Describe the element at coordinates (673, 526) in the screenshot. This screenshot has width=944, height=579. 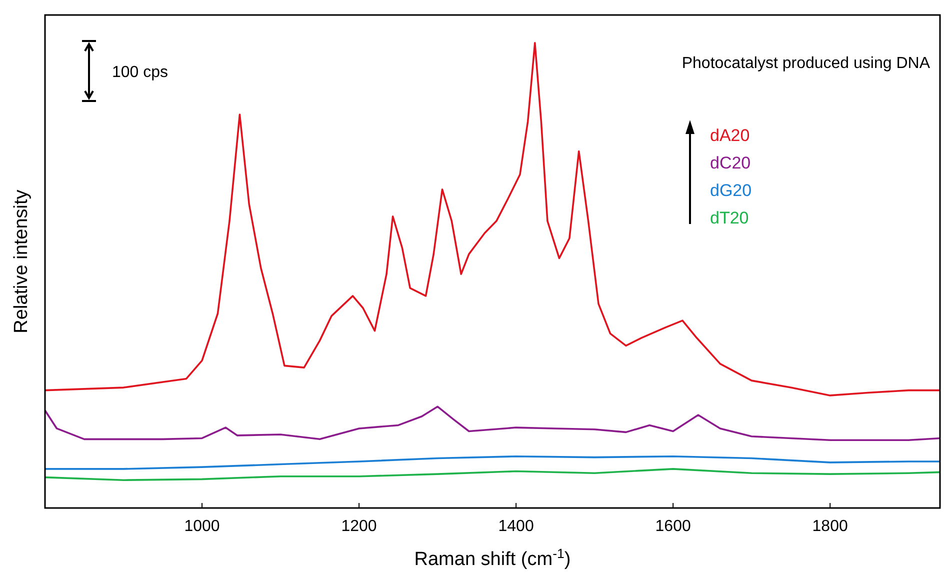
I see `x-tick-label: 1600` at that location.